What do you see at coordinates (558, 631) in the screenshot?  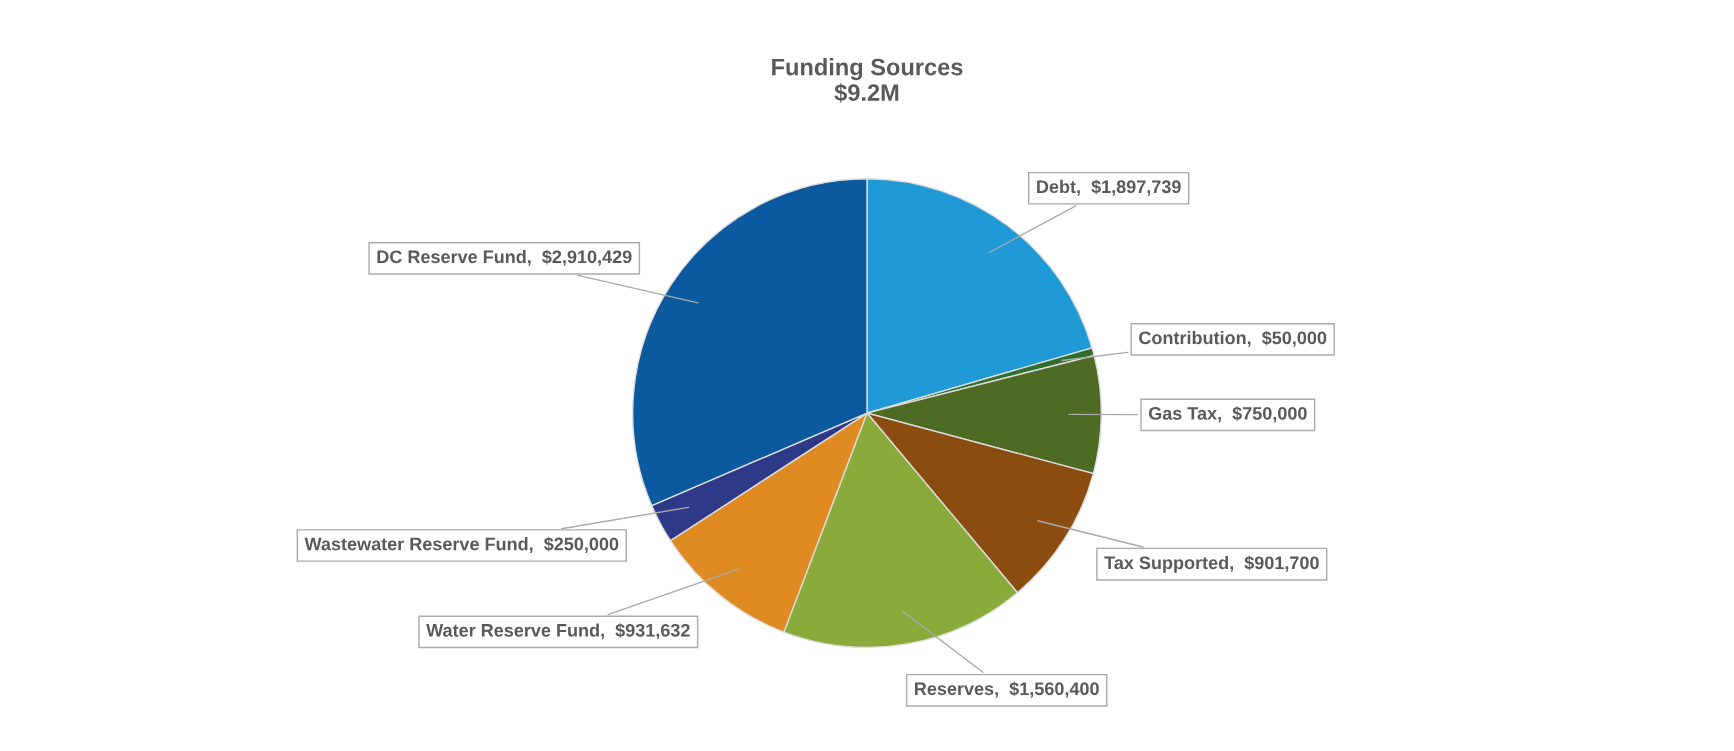 I see `slice-label: Water Reserve Fund, $931,632` at bounding box center [558, 631].